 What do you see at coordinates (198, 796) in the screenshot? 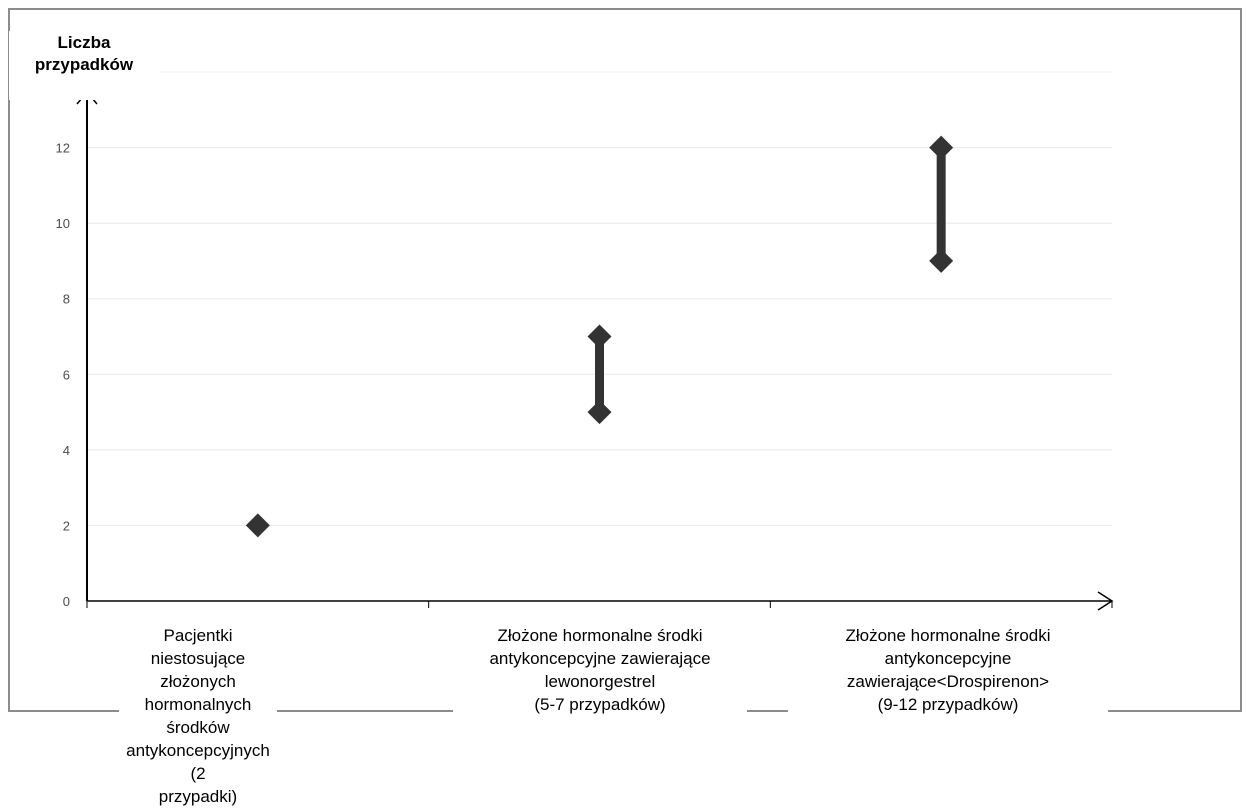
I see `category-label-1-line-5: przypadki)` at bounding box center [198, 796].